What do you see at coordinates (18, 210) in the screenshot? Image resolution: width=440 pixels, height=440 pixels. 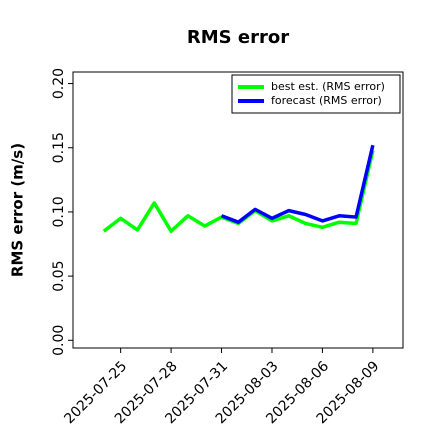 I see `y-axis-label: RMS error (m/s)` at bounding box center [18, 210].